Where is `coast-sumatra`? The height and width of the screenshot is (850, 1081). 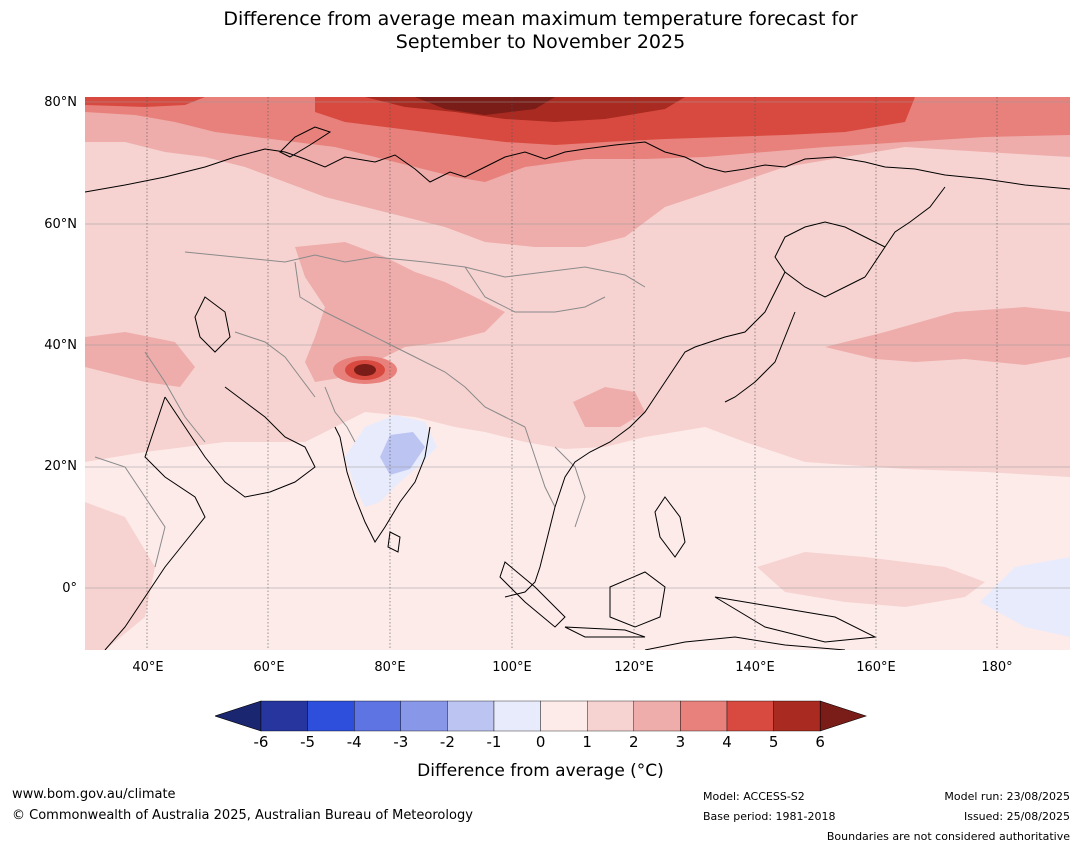
coast-sumatra is located at coordinates (532, 594).